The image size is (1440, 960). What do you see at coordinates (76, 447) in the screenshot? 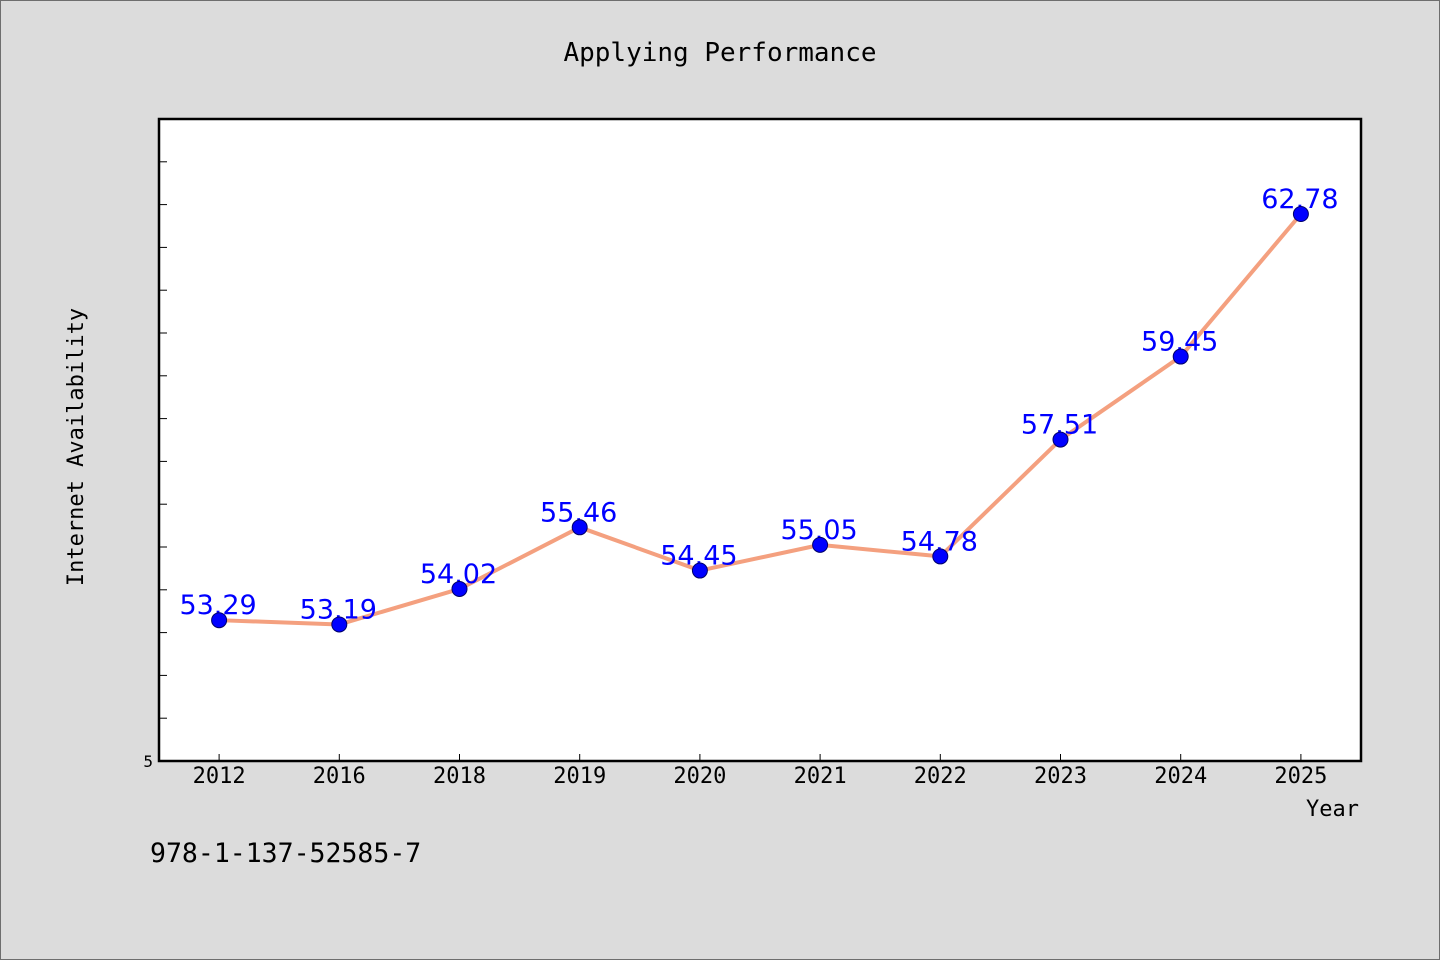
I see `y-axis-label: Internet Availability` at bounding box center [76, 447].